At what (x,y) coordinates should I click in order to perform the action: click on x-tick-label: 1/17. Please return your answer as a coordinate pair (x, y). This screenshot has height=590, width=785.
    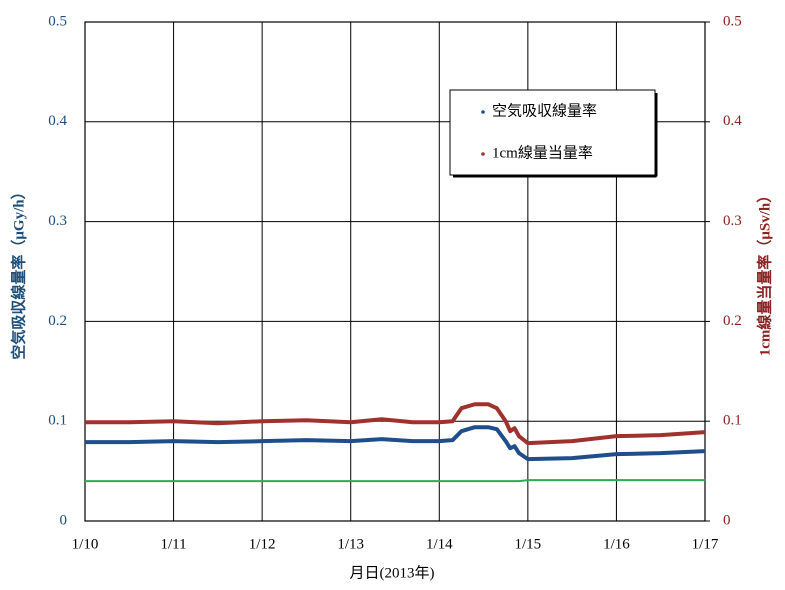
    Looking at the image, I should click on (705, 544).